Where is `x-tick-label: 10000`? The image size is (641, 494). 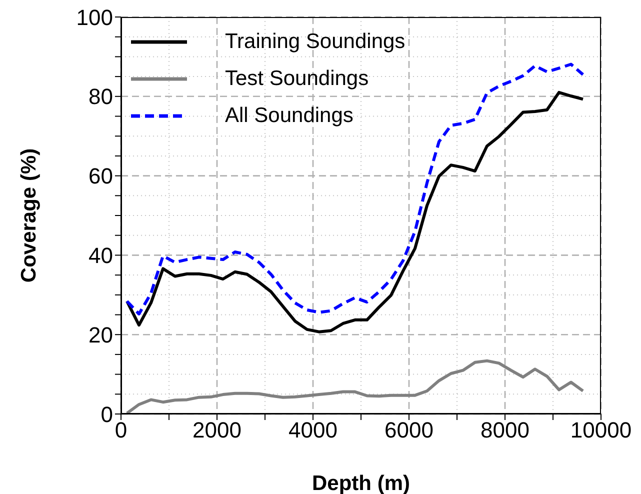
x-tick-label: 10000 is located at coordinates (601, 430).